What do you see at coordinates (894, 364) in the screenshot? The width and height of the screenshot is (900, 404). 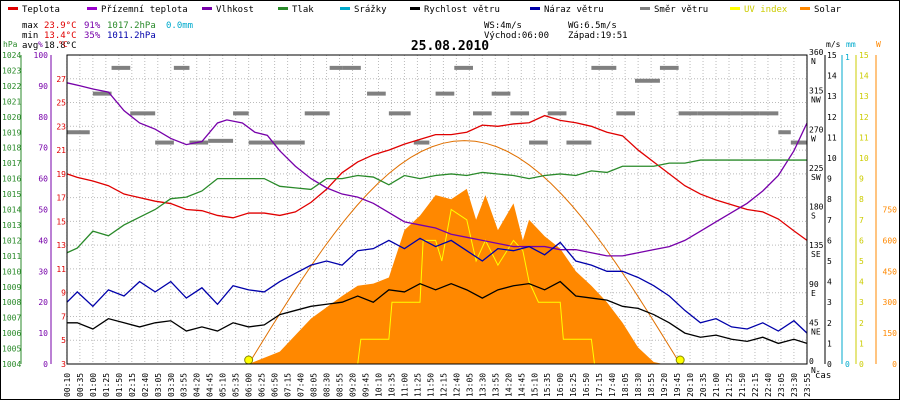 I see `solar-tick-label: 0` at bounding box center [894, 364].